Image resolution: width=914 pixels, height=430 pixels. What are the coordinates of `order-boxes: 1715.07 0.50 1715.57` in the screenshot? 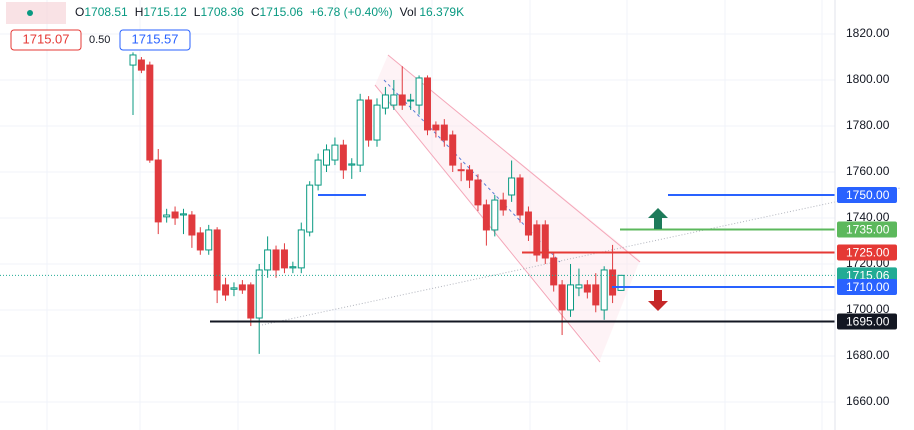 It's located at (100, 40).